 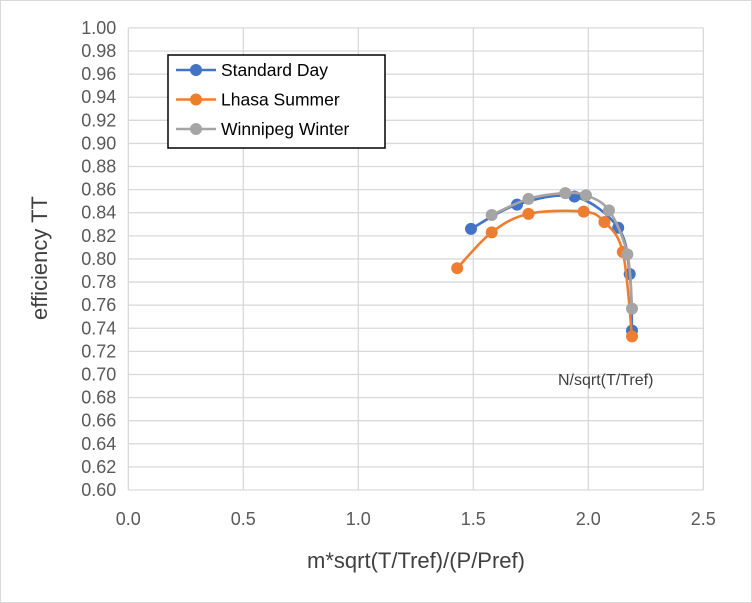 What do you see at coordinates (280, 100) in the screenshot?
I see `legend-label: Lhasa Summer` at bounding box center [280, 100].